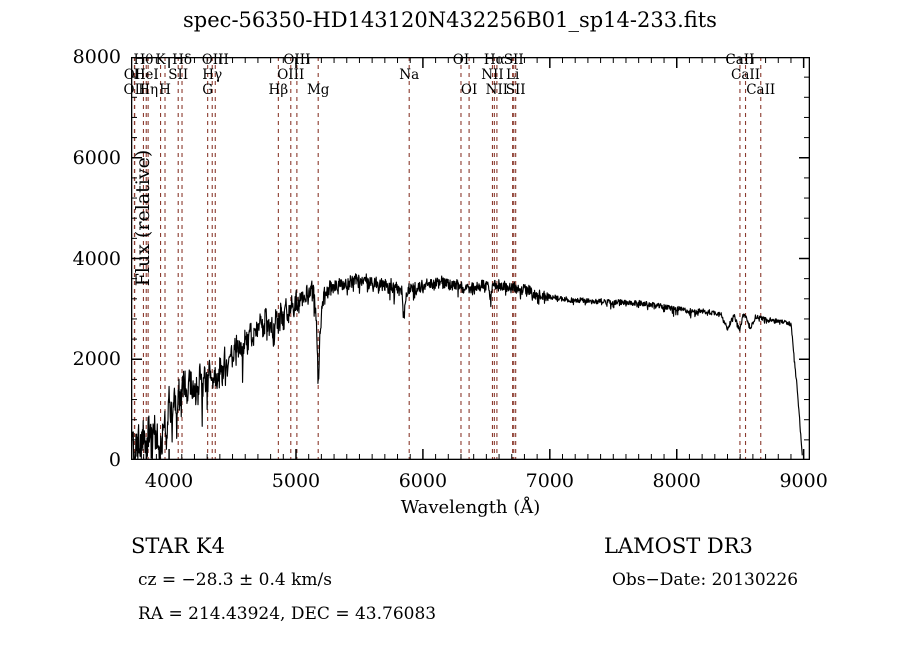  What do you see at coordinates (512, 75) in the screenshot?
I see `spectral-line-label: Li` at bounding box center [512, 75].